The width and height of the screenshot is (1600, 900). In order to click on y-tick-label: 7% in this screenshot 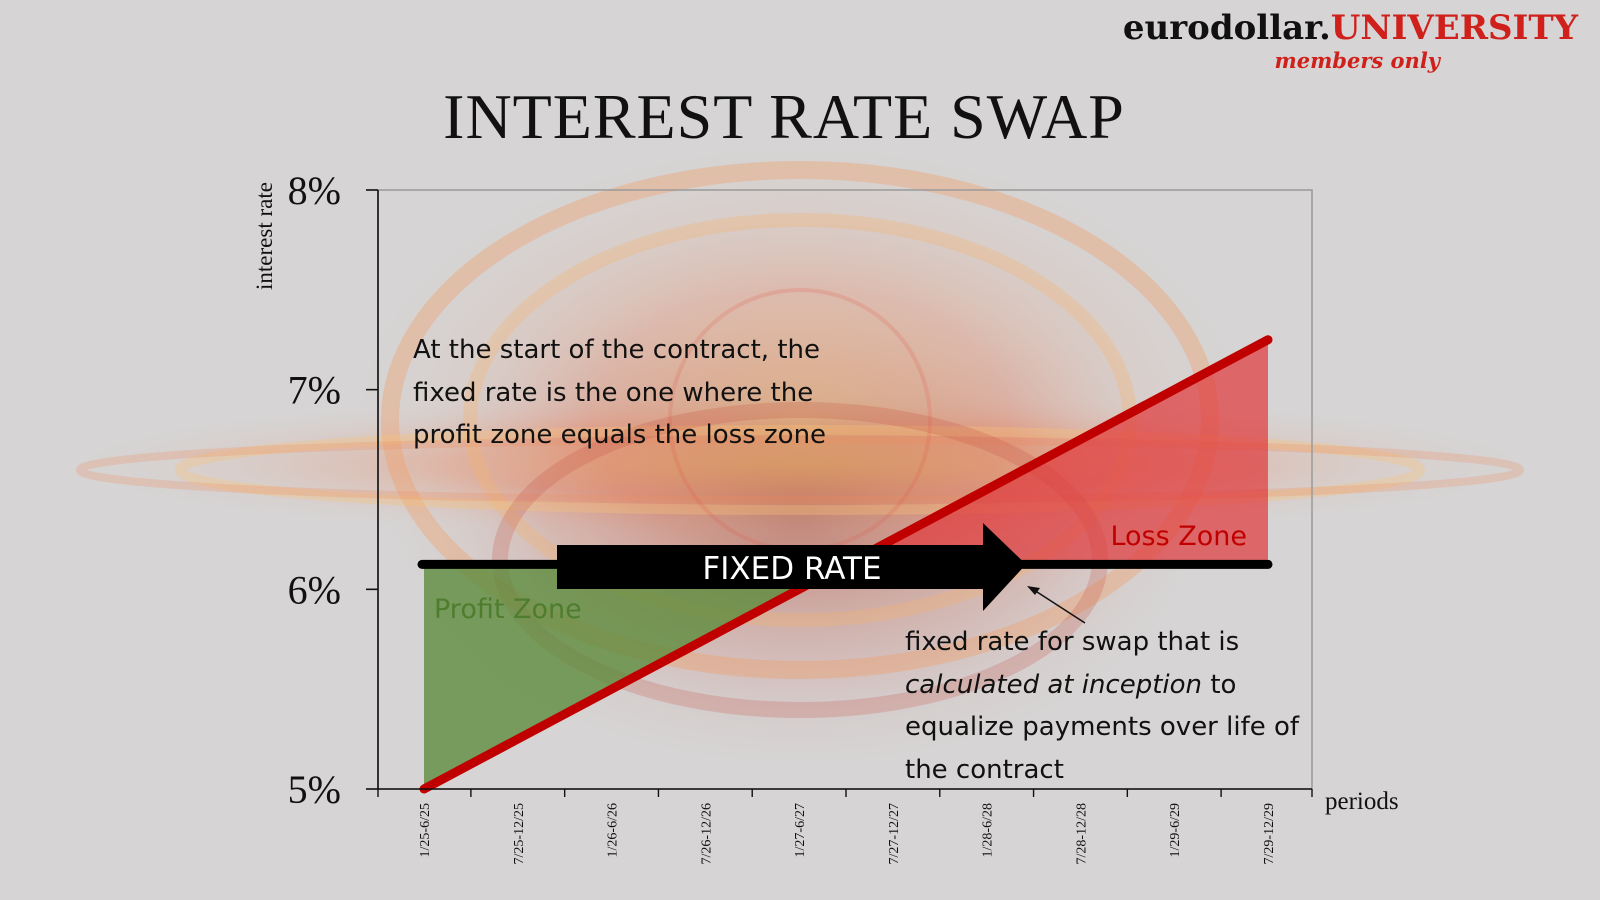, I will do `click(314, 390)`.